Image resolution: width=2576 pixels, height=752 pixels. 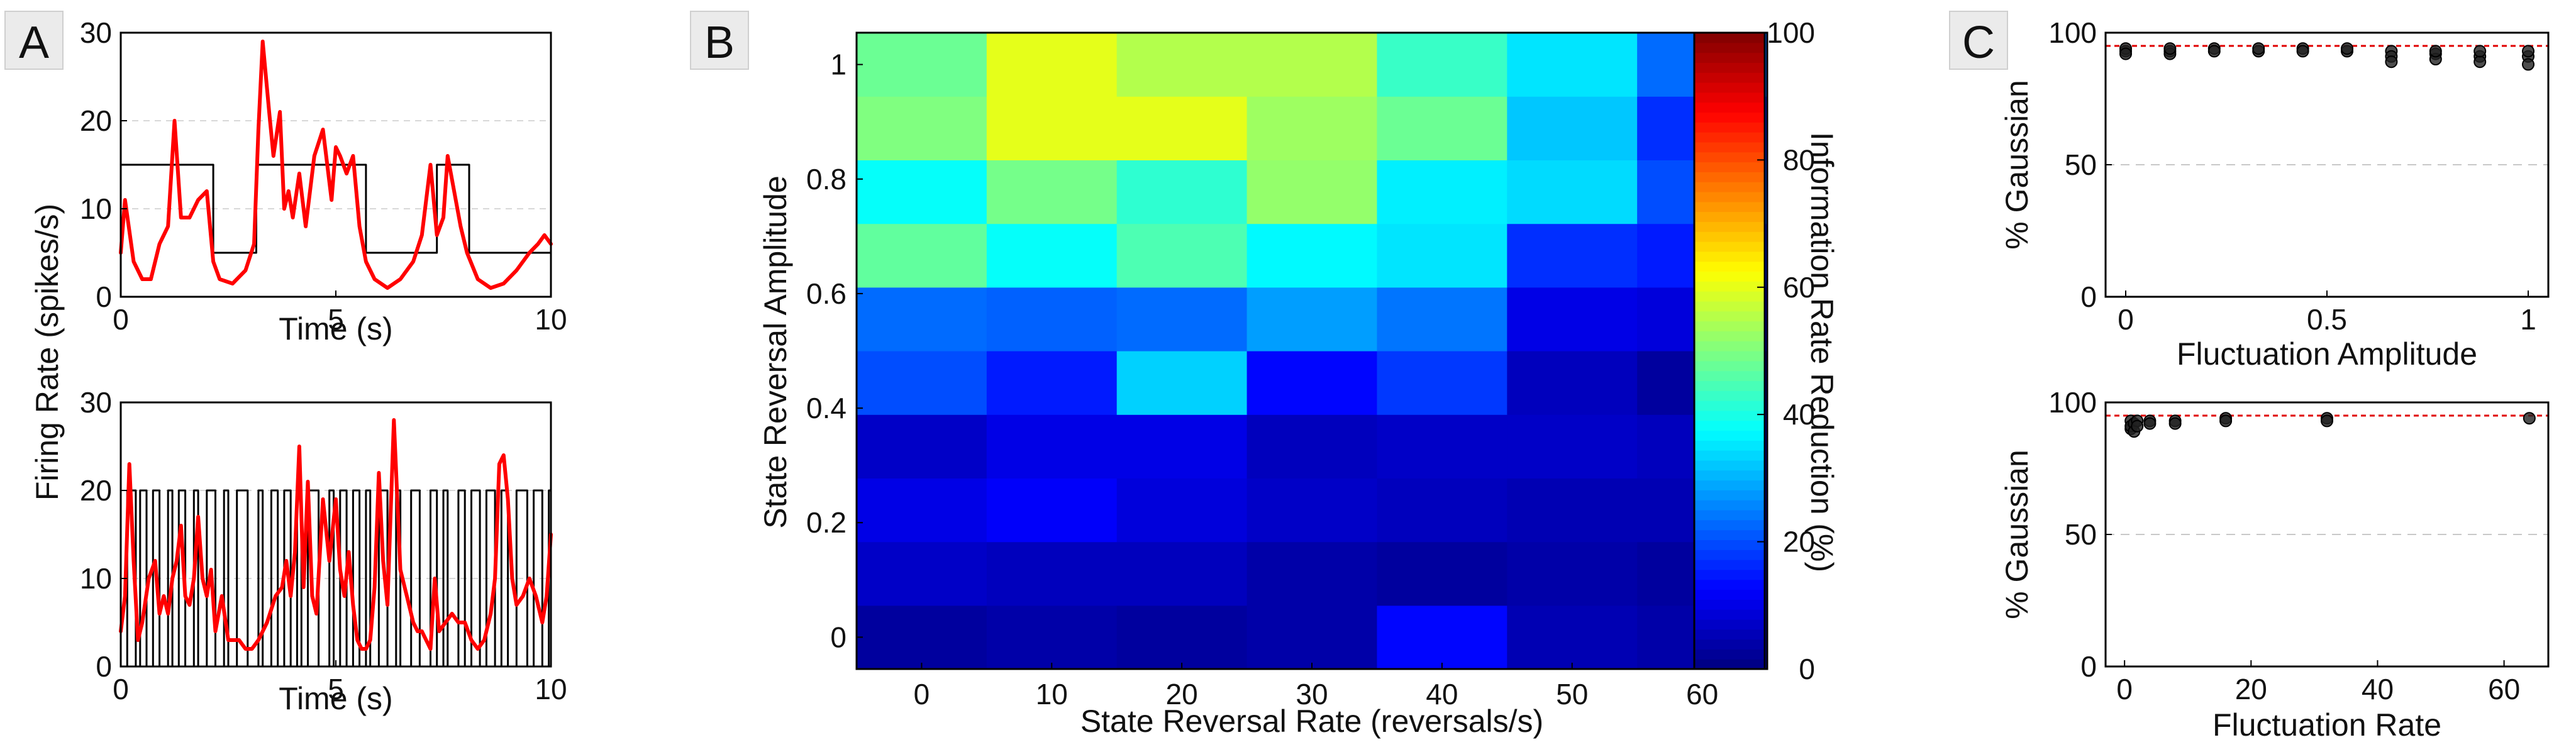 What do you see at coordinates (335, 699) in the screenshot?
I see `chart-a-bottom-xlabel: Time (s)` at bounding box center [335, 699].